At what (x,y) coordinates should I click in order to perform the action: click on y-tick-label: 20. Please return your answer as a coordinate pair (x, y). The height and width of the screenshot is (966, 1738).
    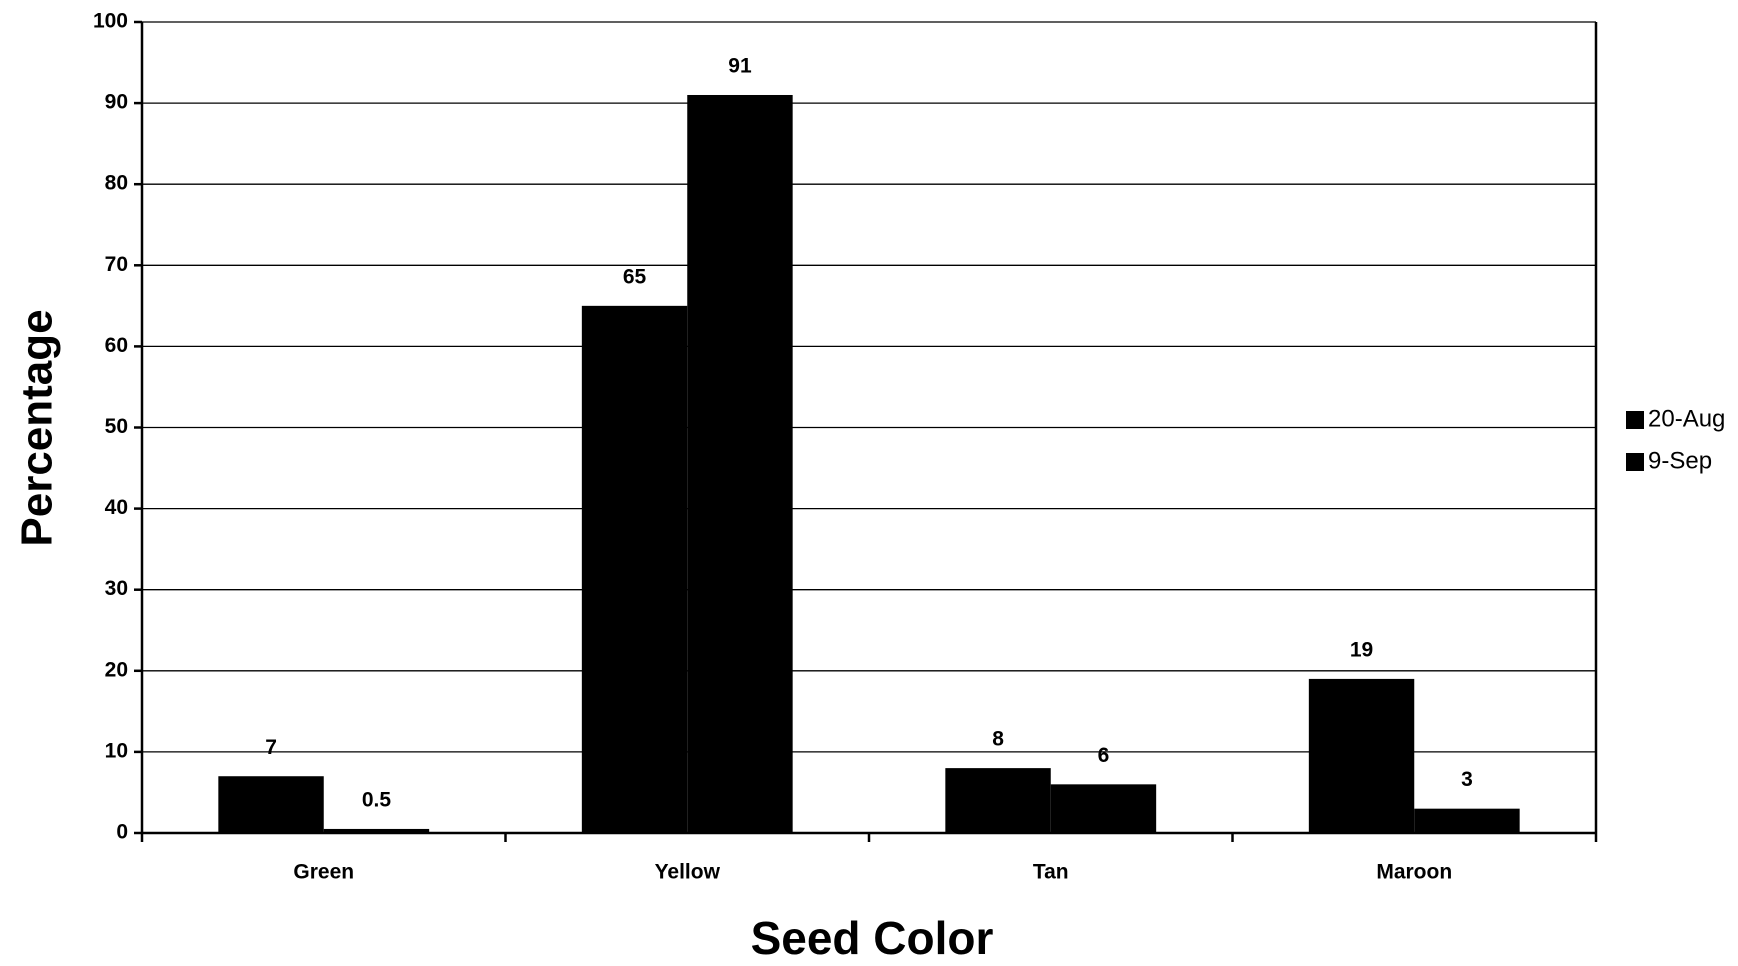
    Looking at the image, I should click on (116, 669).